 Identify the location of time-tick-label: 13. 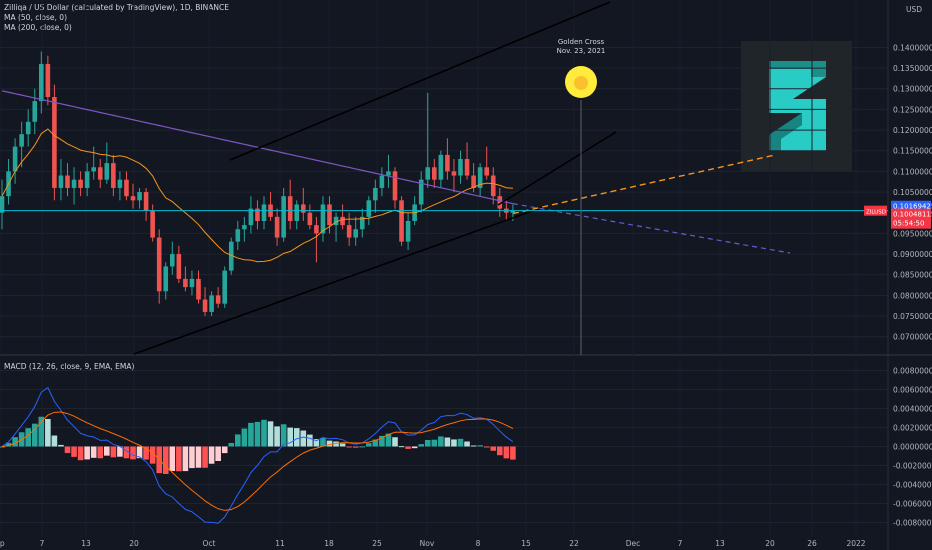
(86, 543).